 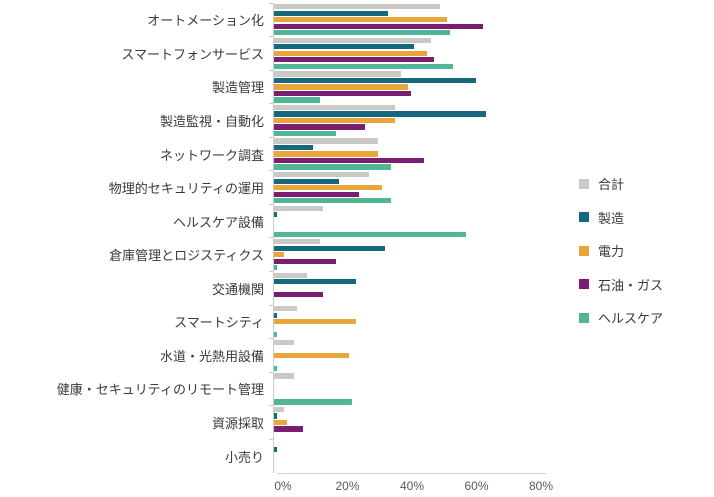 I want to click on x-tick-label: 60%, so click(x=476, y=486).